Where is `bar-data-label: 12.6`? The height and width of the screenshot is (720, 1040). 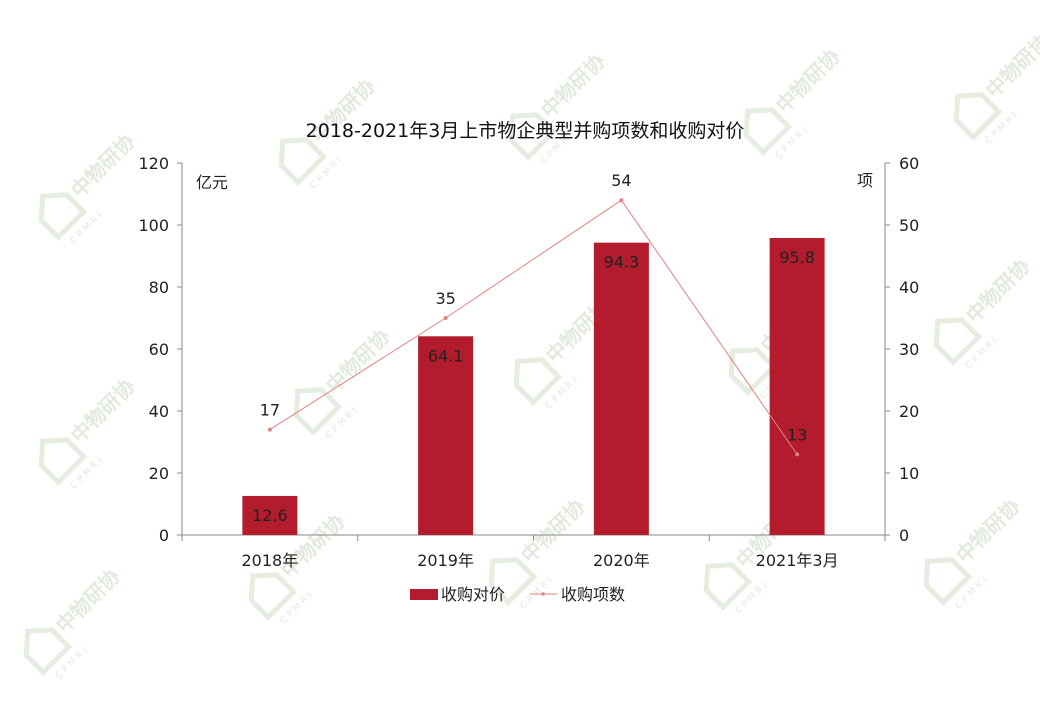
bar-data-label: 12.6 is located at coordinates (270, 515).